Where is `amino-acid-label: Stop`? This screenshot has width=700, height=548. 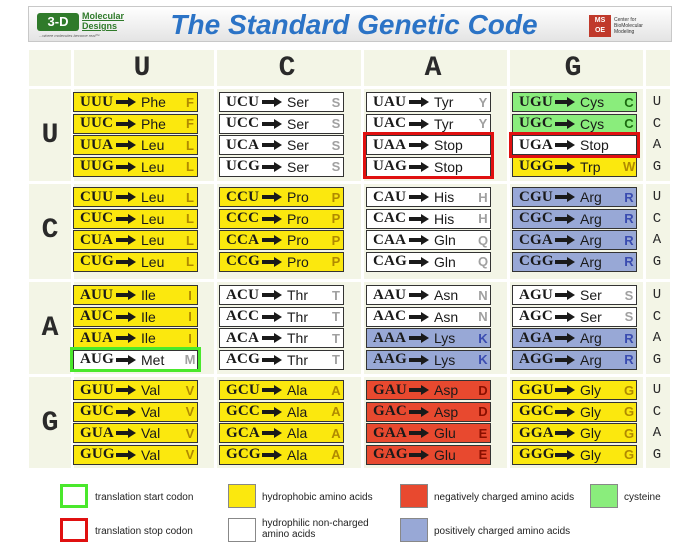 amino-acid-label: Stop is located at coordinates (448, 166).